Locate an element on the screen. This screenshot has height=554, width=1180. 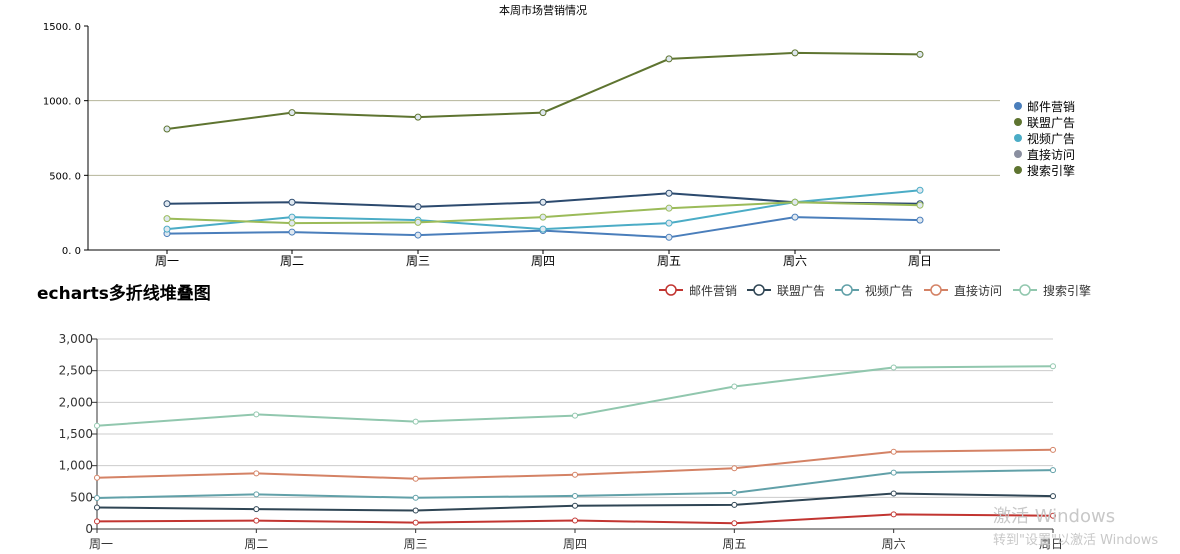
watermark-line1: 激活 Windows is located at coordinates (1054, 516).